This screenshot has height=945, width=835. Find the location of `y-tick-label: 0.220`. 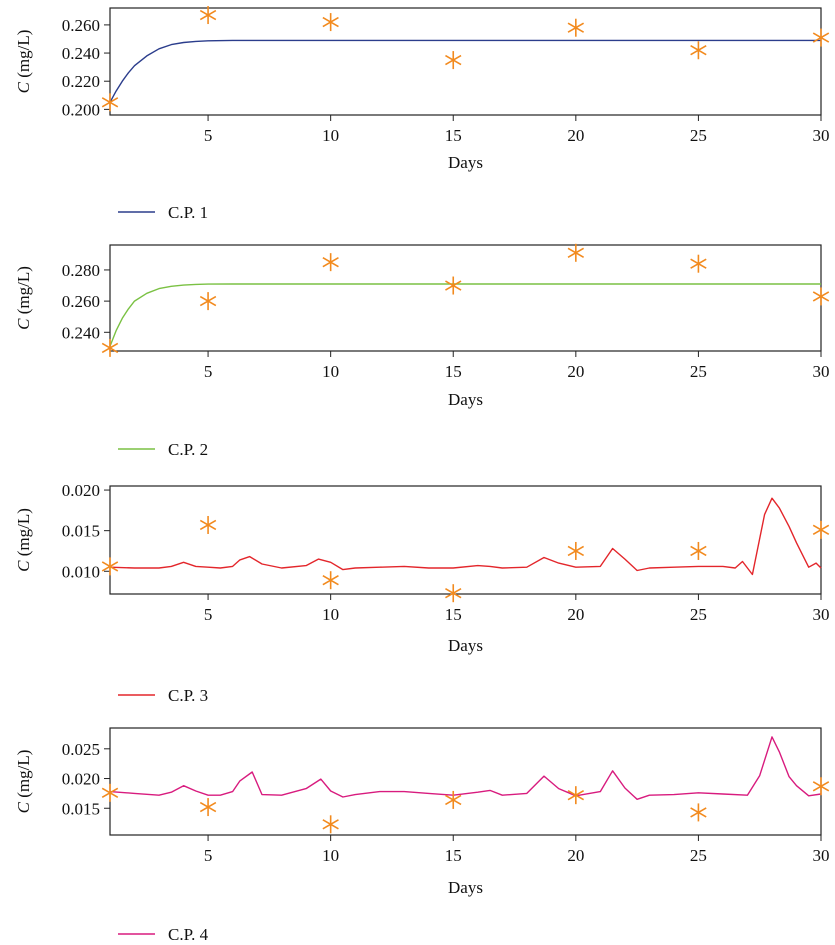

y-tick-label: 0.220 is located at coordinates (81, 81).